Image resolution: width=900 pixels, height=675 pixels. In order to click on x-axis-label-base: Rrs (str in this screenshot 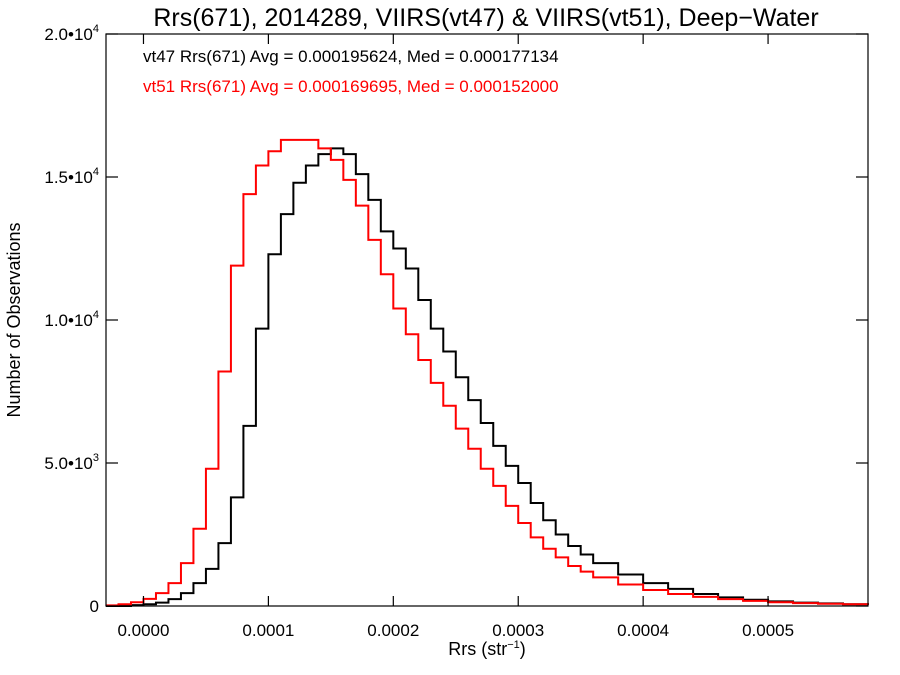, I will do `click(477, 649)`.